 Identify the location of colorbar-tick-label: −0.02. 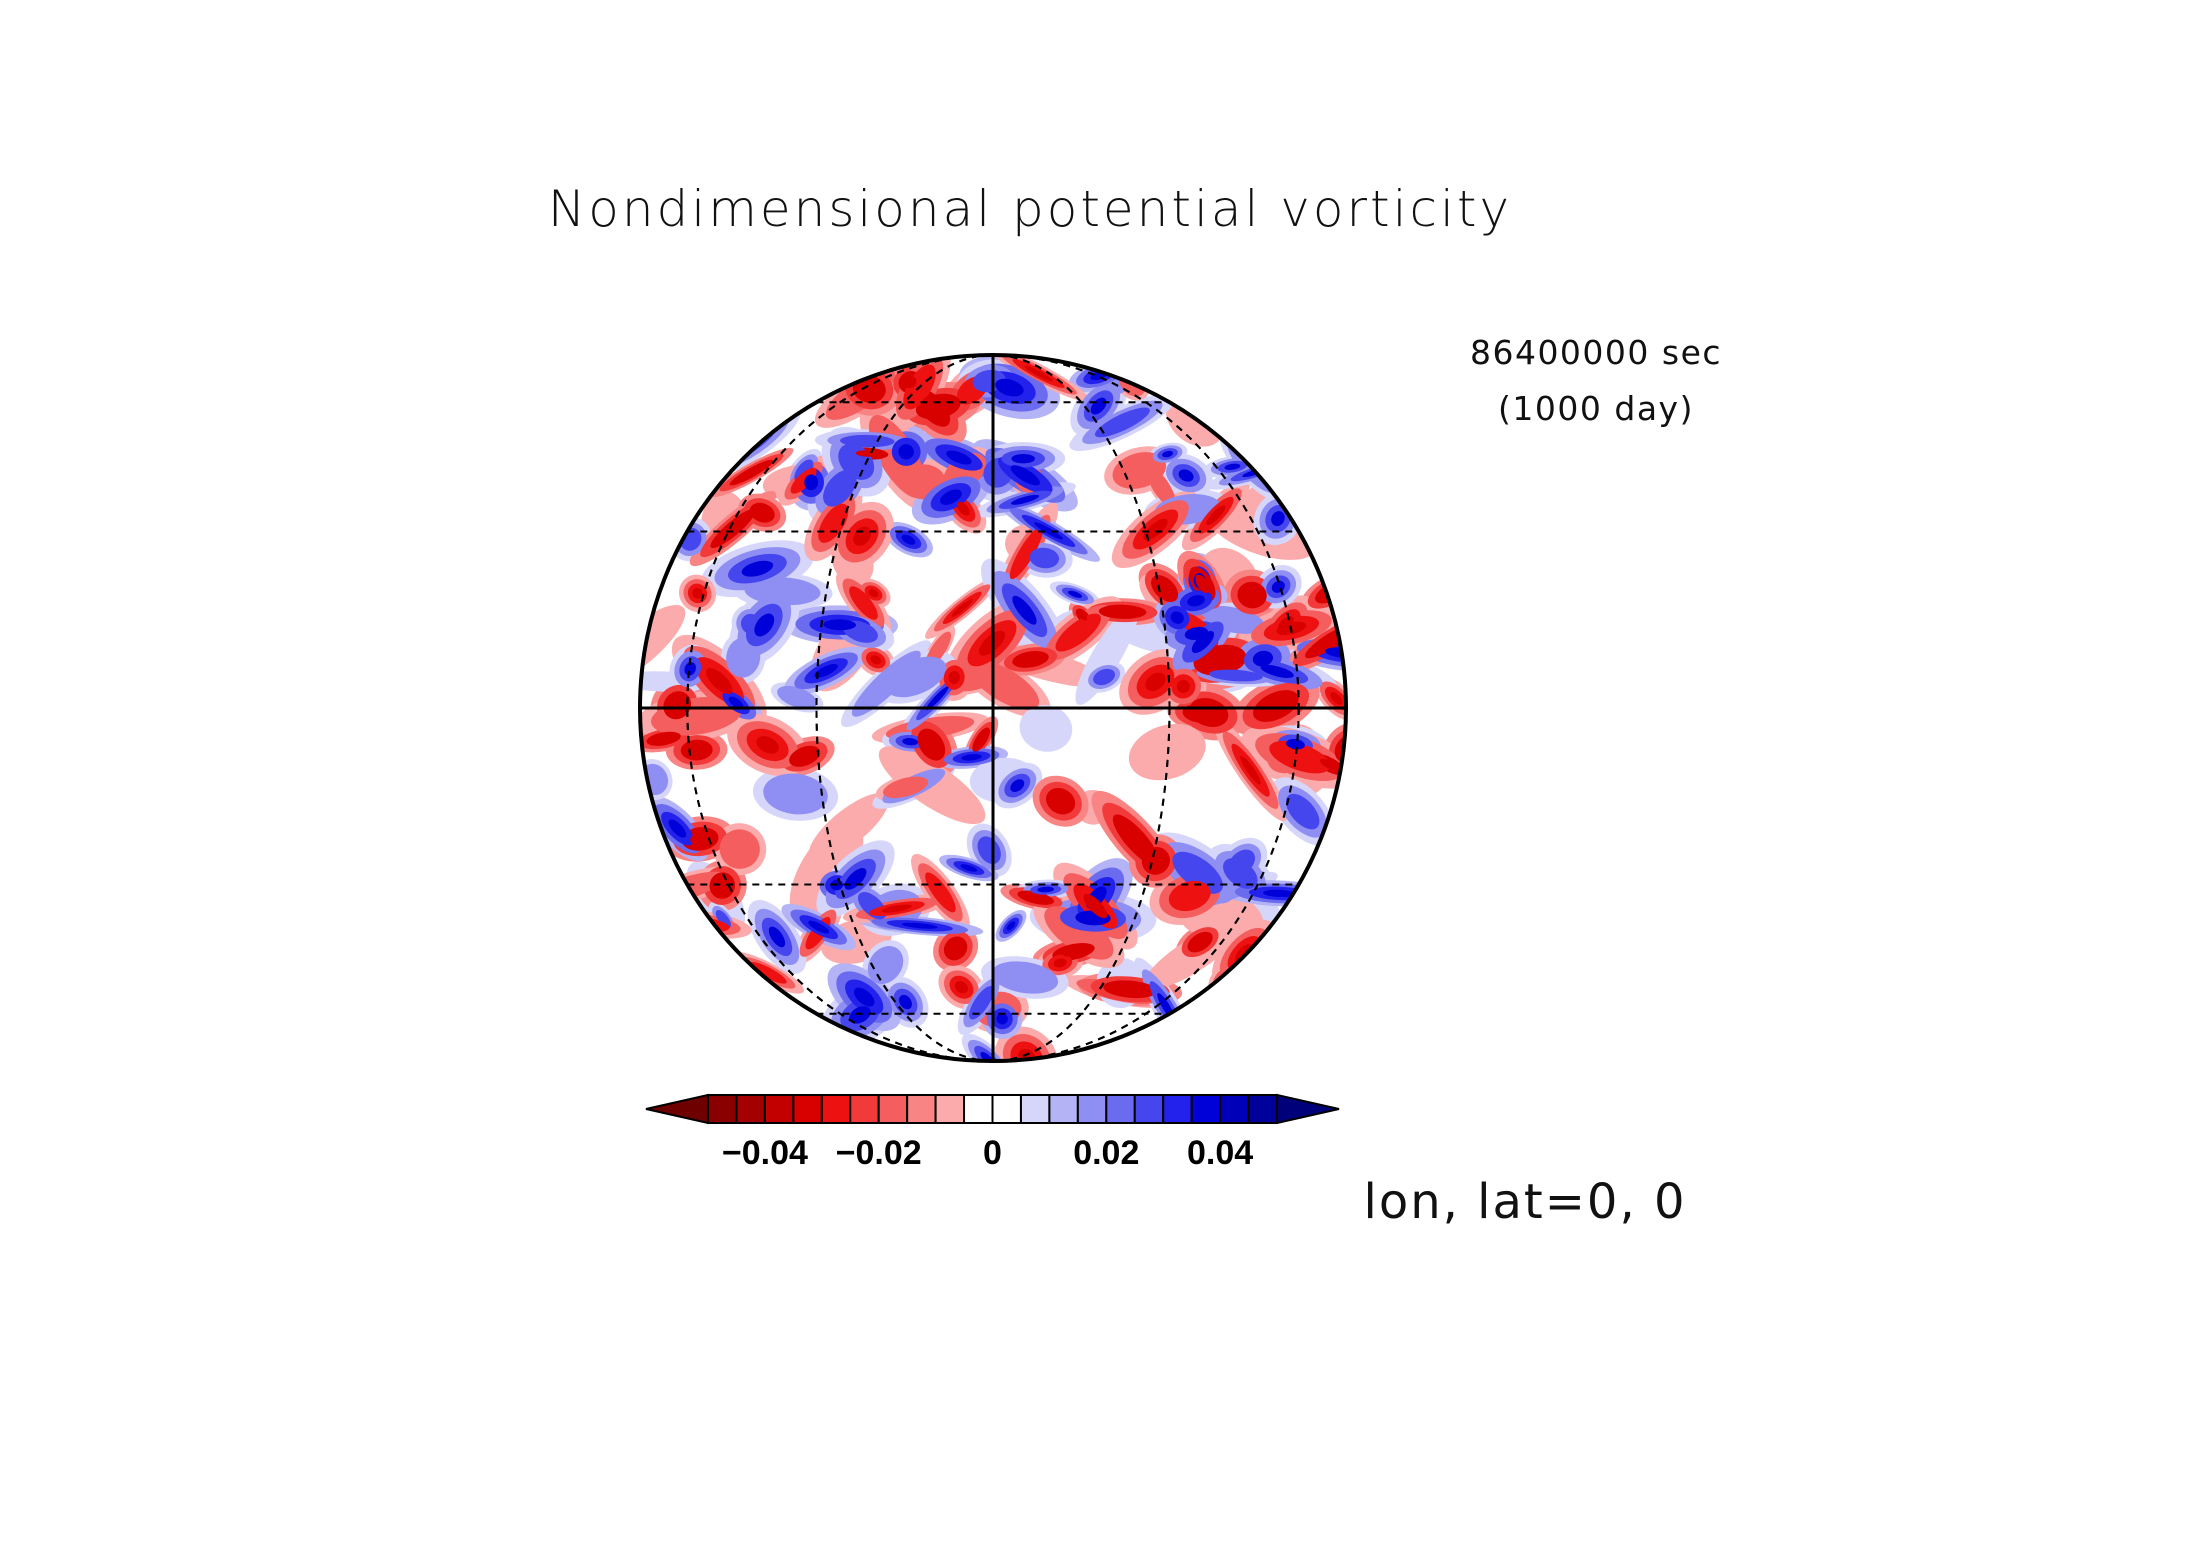
(879, 1153).